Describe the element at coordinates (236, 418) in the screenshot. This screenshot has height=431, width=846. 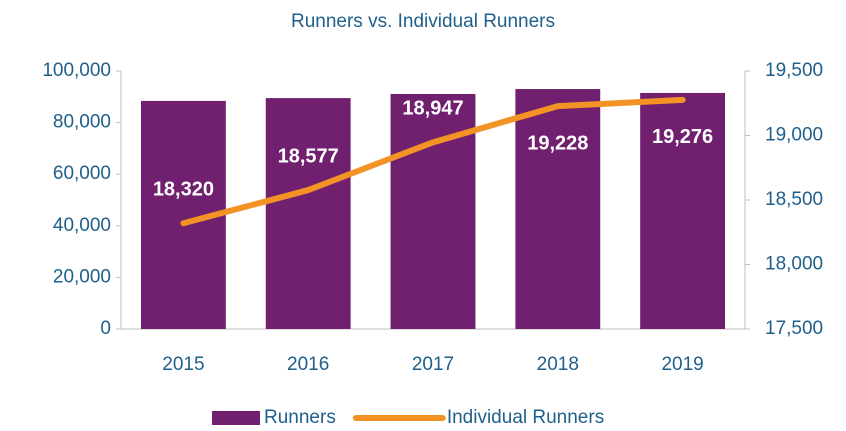
I see `legend-swatch` at that location.